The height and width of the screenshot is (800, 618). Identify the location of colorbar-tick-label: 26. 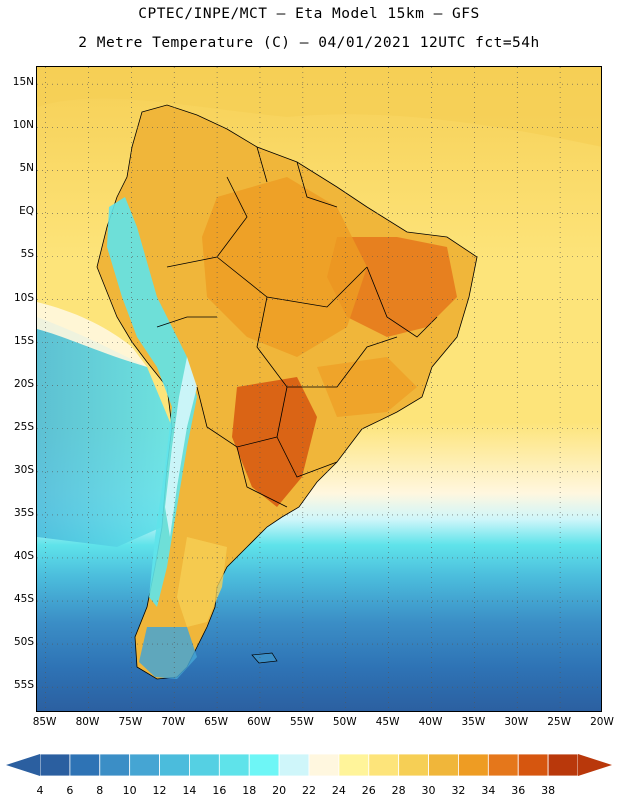
(368, 790).